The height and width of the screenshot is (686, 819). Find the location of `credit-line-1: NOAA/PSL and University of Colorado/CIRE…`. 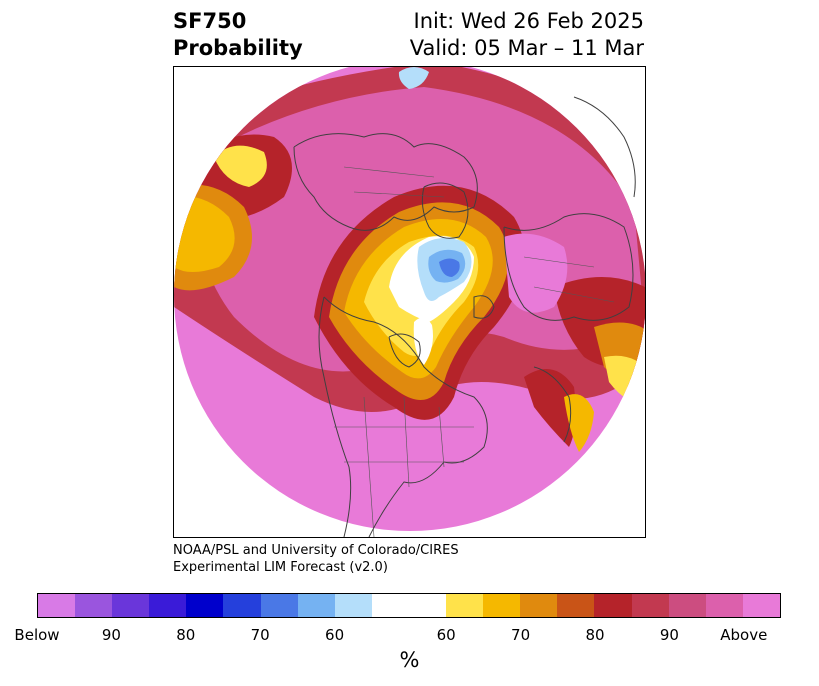

credit-line-1: NOAA/PSL and University of Colorado/CIRE… is located at coordinates (316, 550).